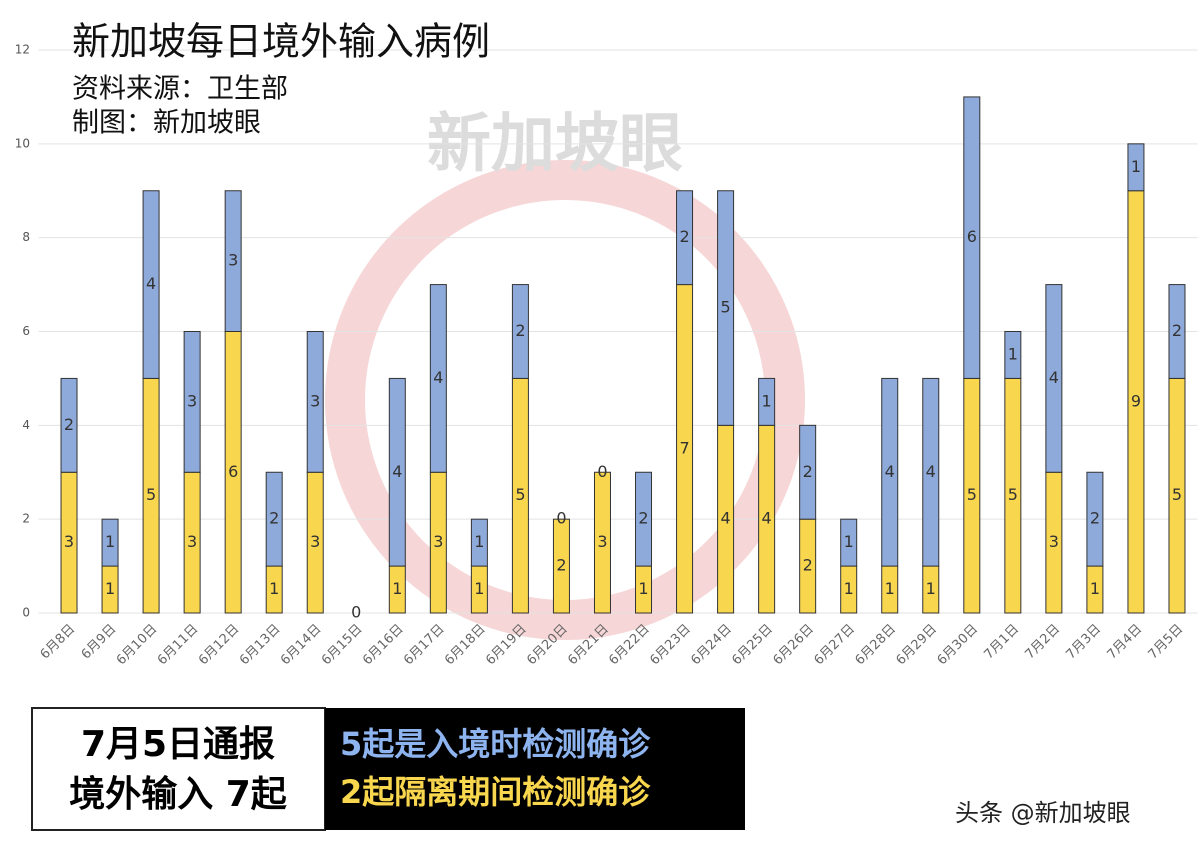  I want to click on chart-title: 新加坡每日境外输入病例, so click(281, 42).